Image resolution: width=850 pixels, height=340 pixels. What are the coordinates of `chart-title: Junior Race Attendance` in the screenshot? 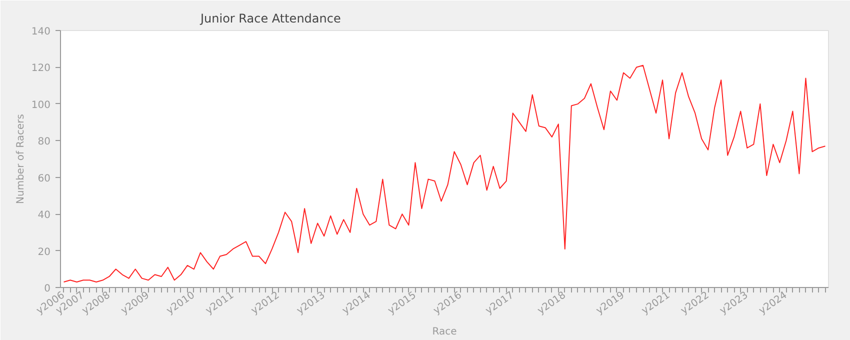 It's located at (270, 19).